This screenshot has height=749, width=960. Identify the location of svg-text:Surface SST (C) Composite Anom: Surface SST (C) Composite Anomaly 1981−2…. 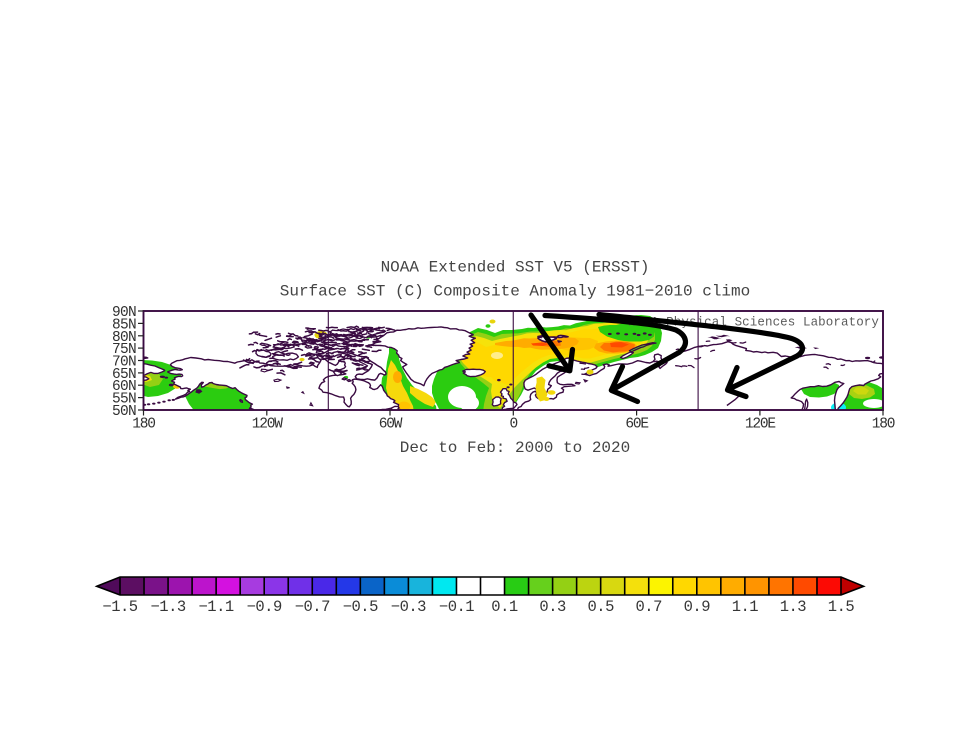
(515, 292).